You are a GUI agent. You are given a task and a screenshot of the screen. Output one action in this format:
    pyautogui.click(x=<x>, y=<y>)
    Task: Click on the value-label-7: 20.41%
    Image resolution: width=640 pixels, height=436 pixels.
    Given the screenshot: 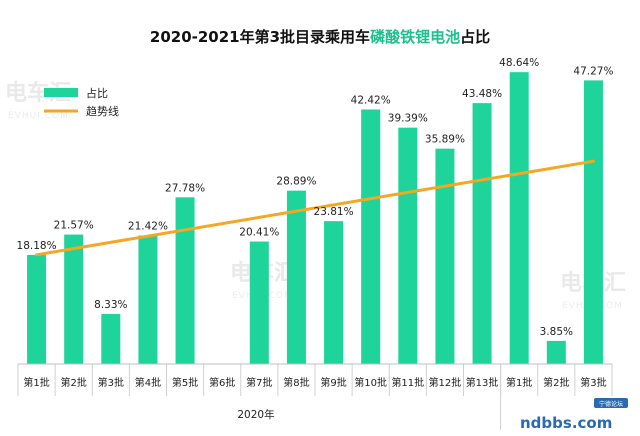 What is the action you would take?
    pyautogui.click(x=259, y=233)
    